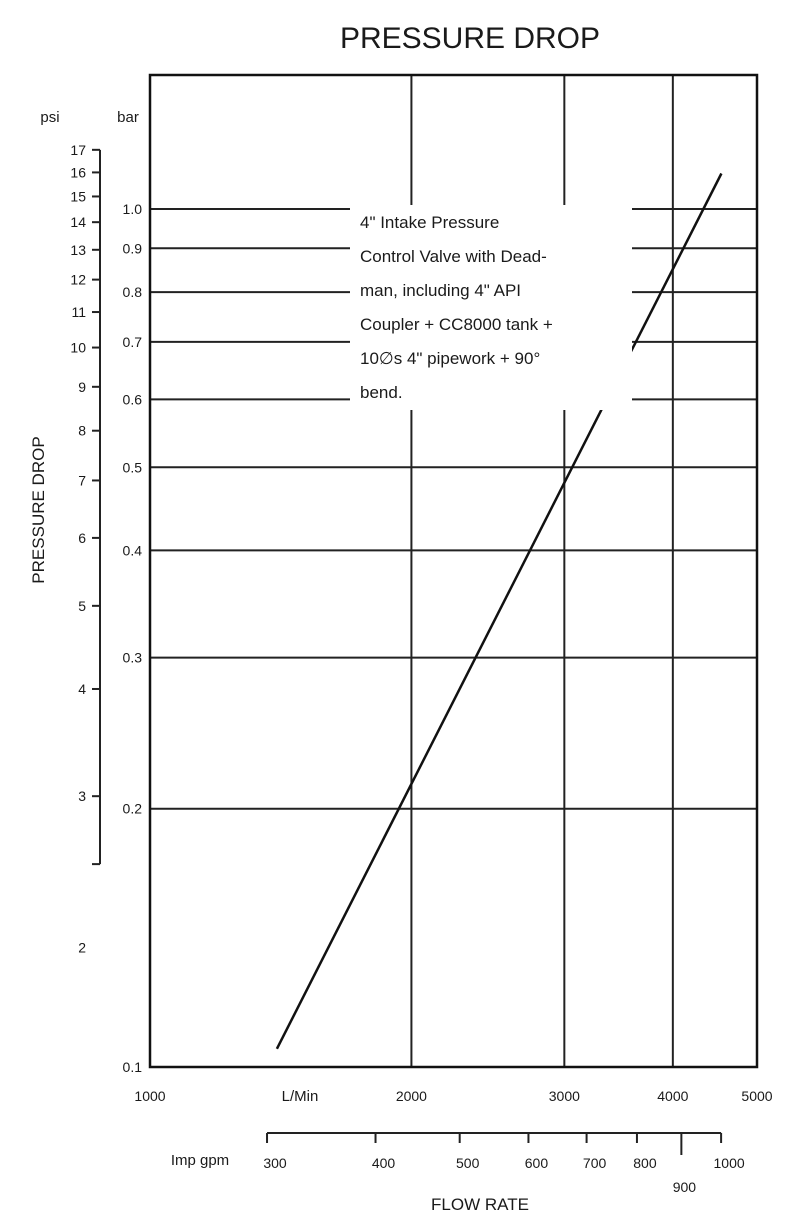 The height and width of the screenshot is (1216, 788). What do you see at coordinates (78, 348) in the screenshot?
I see `psi-tick-label-8: 10` at bounding box center [78, 348].